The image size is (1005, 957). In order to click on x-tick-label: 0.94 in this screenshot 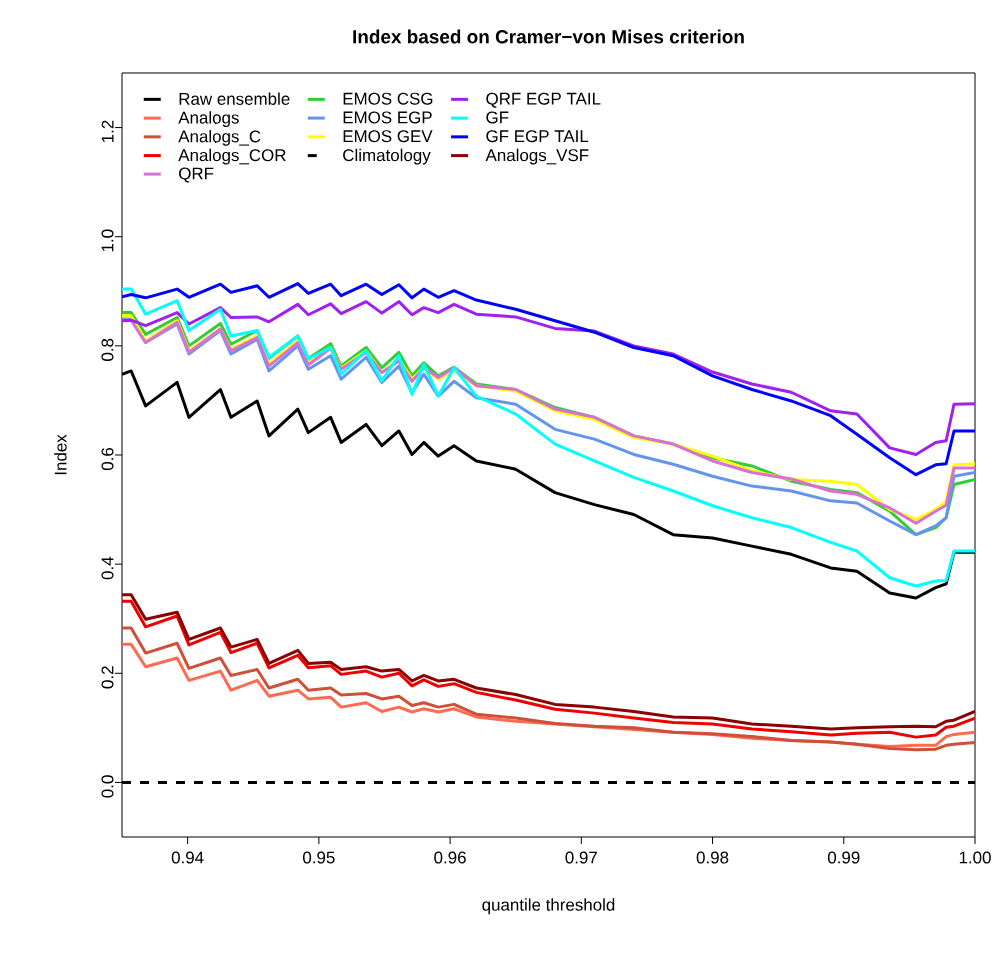, I will do `click(187, 857)`.